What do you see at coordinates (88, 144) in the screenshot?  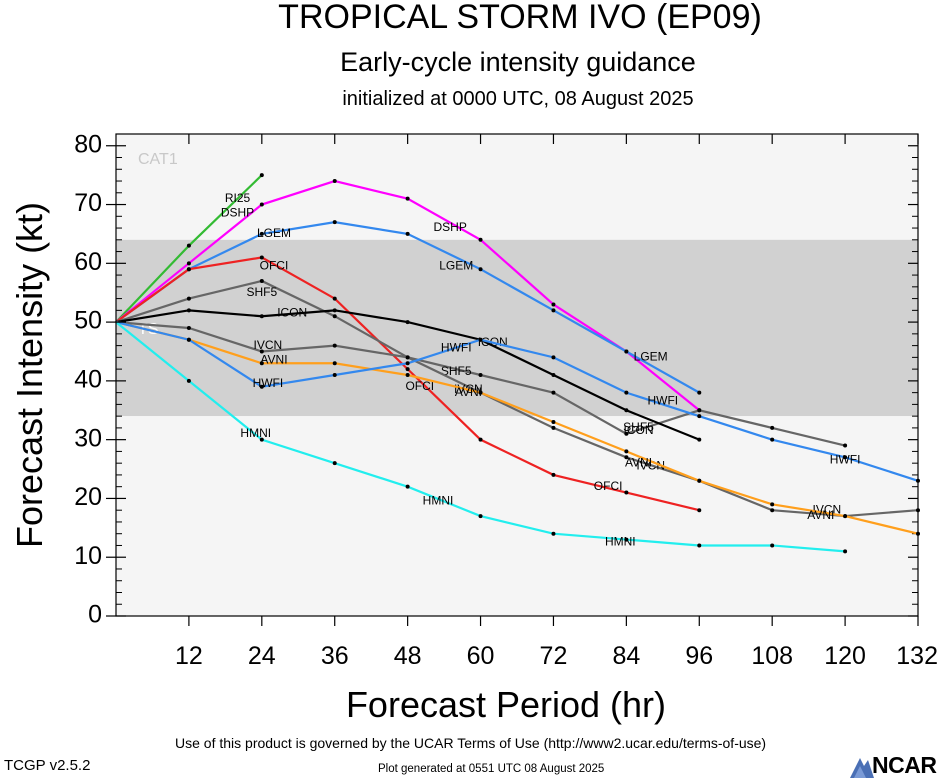 I see `y-tick-label: 80` at bounding box center [88, 144].